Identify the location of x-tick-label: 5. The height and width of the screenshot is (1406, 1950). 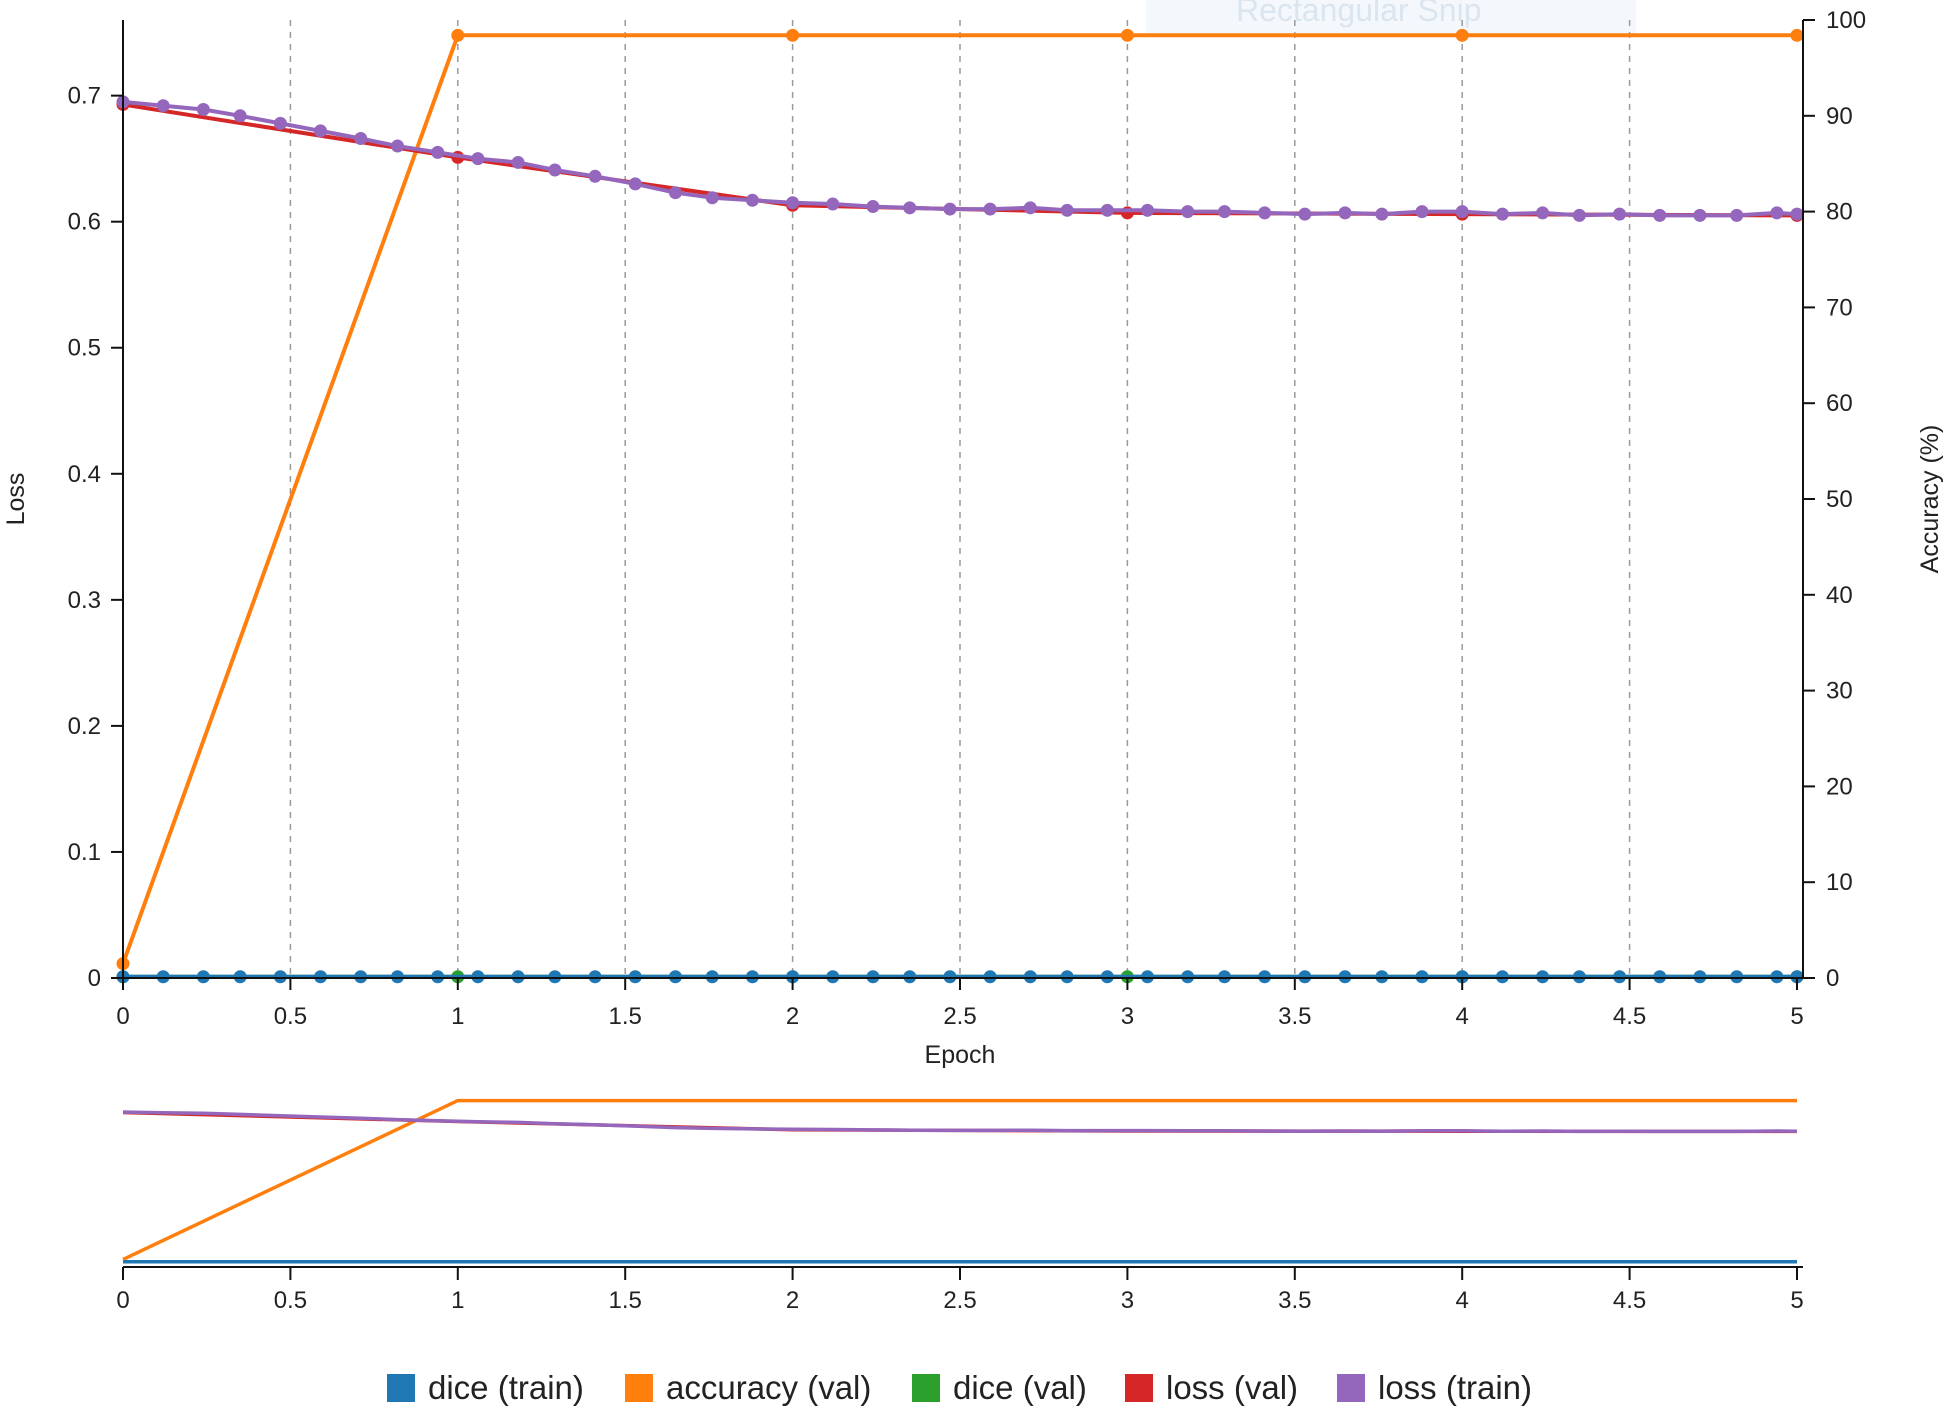
(1796, 1016).